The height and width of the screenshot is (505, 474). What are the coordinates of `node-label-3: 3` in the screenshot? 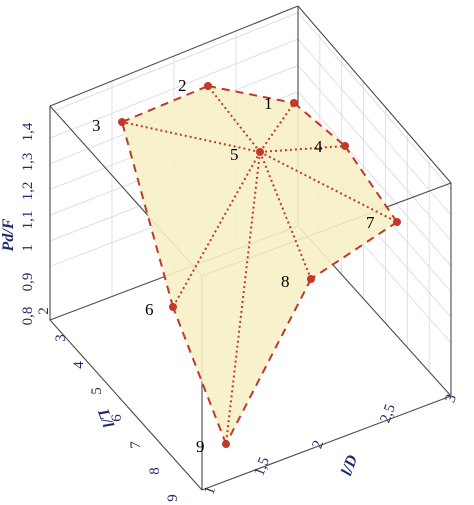 It's located at (96, 125).